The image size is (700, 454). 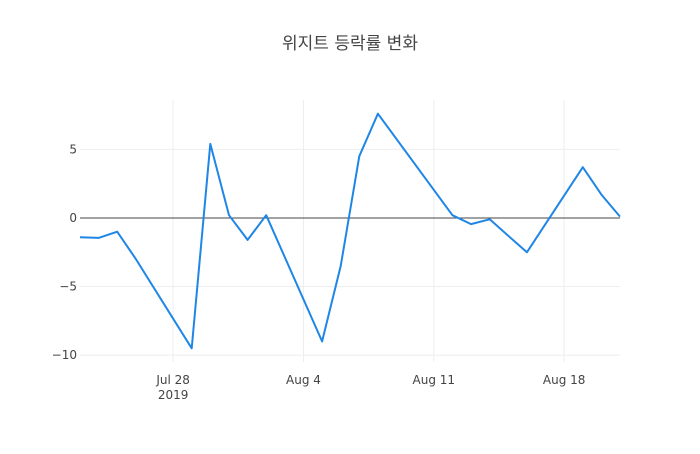 I want to click on x-tick-label: Jul 28, so click(x=172, y=380).